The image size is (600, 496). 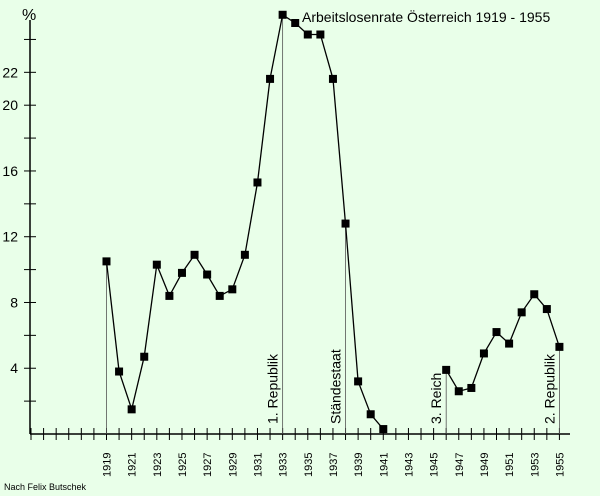 What do you see at coordinates (29, 15) in the screenshot?
I see `y-axis-label: %` at bounding box center [29, 15].